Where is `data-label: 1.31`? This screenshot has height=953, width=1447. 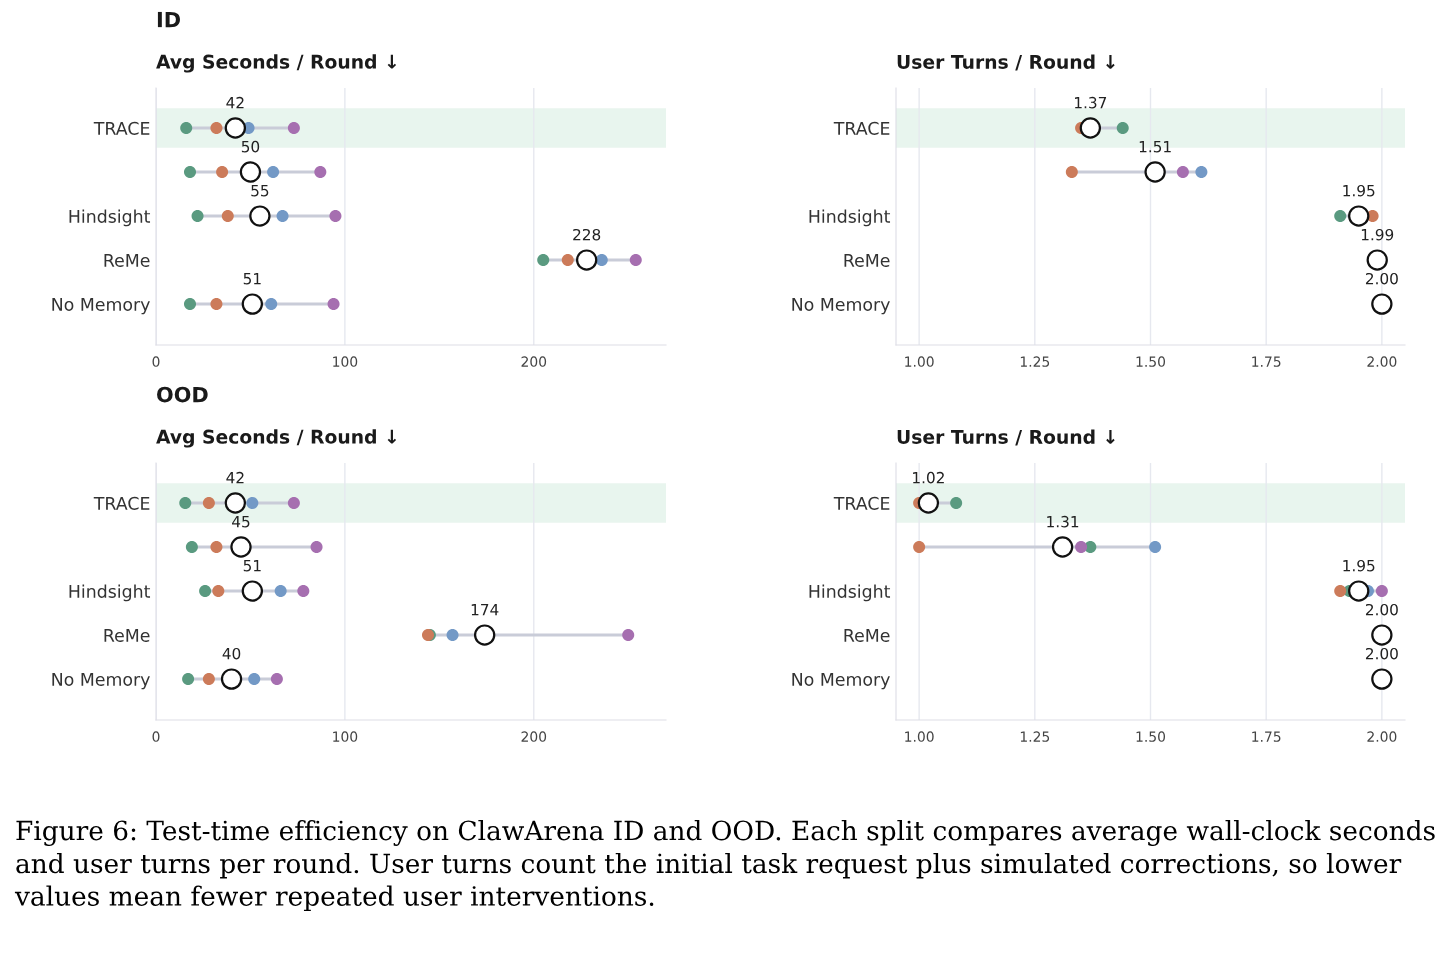
data-label: 1.31 is located at coordinates (1063, 521).